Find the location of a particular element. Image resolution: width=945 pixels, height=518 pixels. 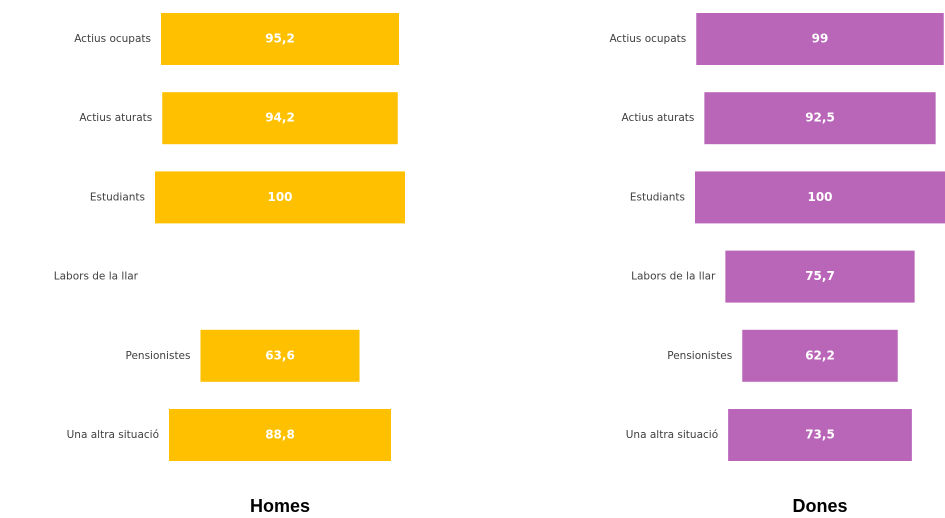

value-label: 92,5 is located at coordinates (820, 118).